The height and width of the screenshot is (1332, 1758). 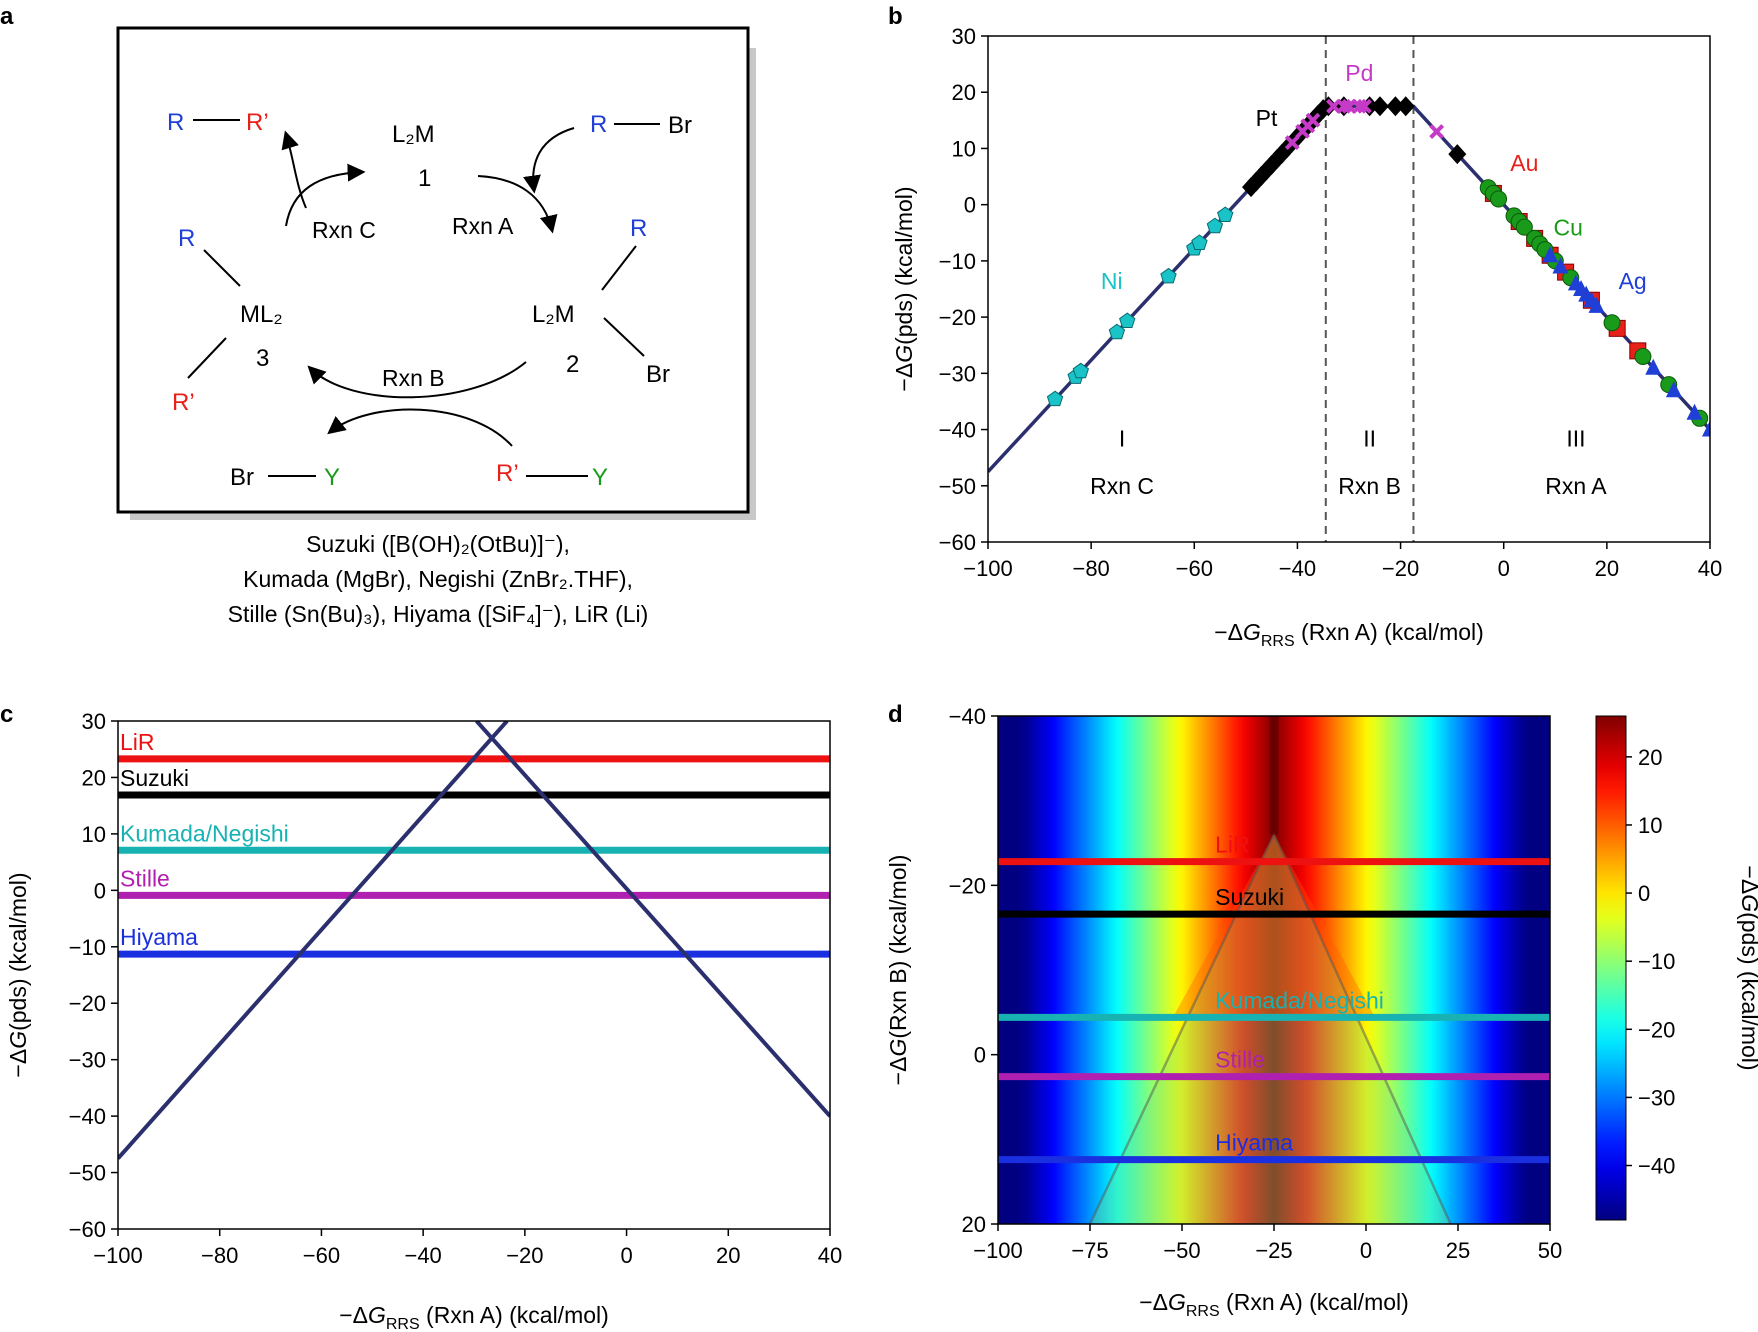 What do you see at coordinates (18, 951) in the screenshot?
I see `label-rest: (pds) (kcal/mol)` at bounding box center [18, 951].